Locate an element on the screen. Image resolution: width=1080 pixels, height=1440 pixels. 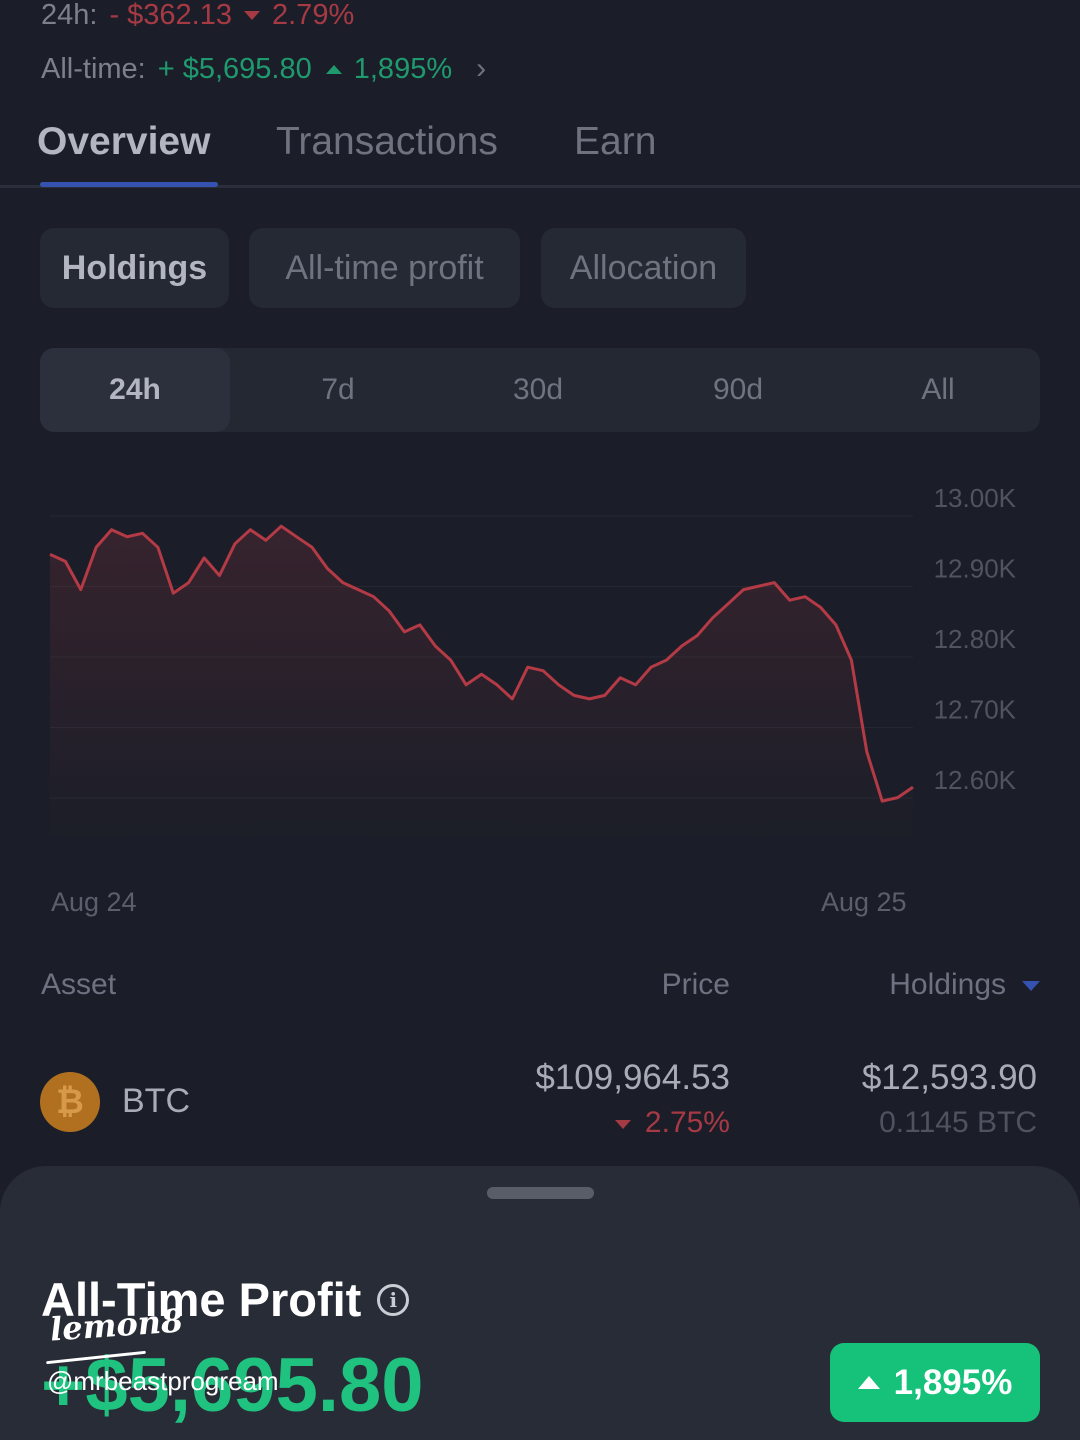
asset-holdings-value: $12,593.90 is located at coordinates (949, 1077).